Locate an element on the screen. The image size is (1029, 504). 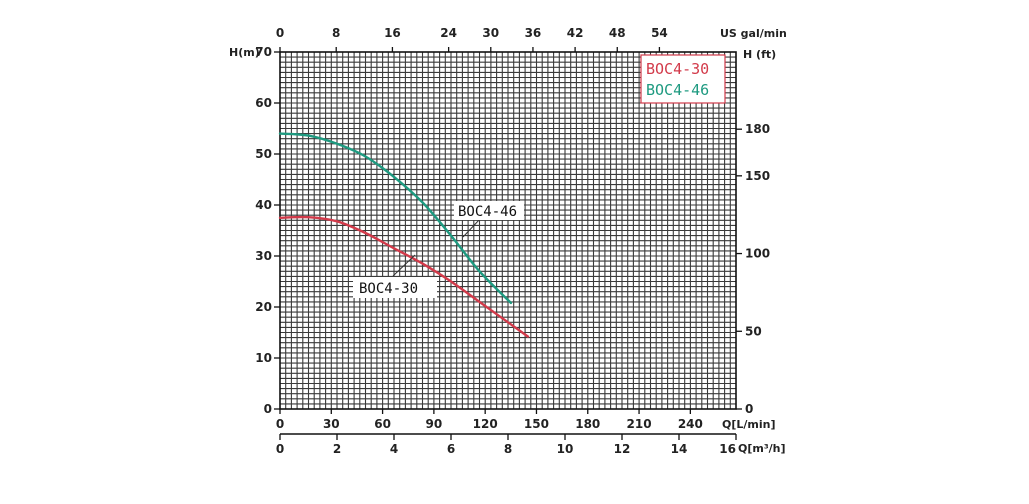
x-bottom-tick-label: 120 is located at coordinates (485, 424).